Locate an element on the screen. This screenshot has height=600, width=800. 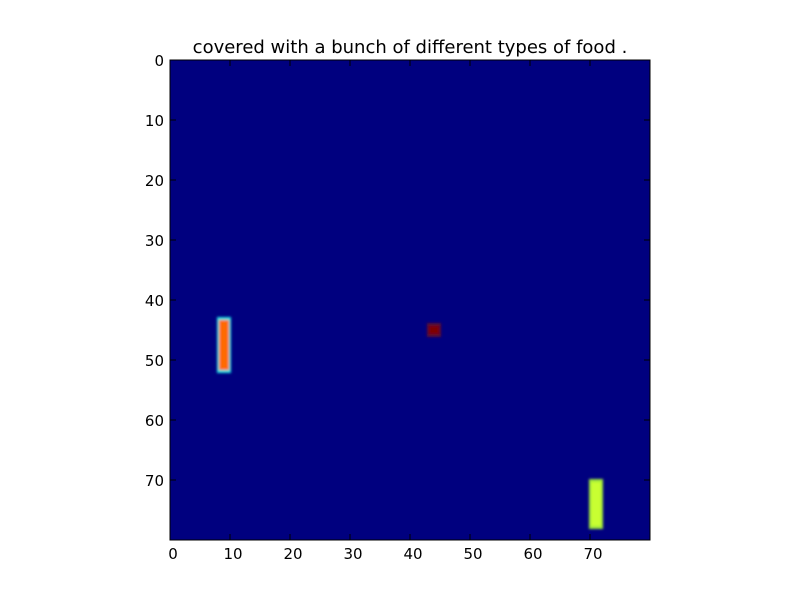
y-tick-label: 40 is located at coordinates (154, 301).